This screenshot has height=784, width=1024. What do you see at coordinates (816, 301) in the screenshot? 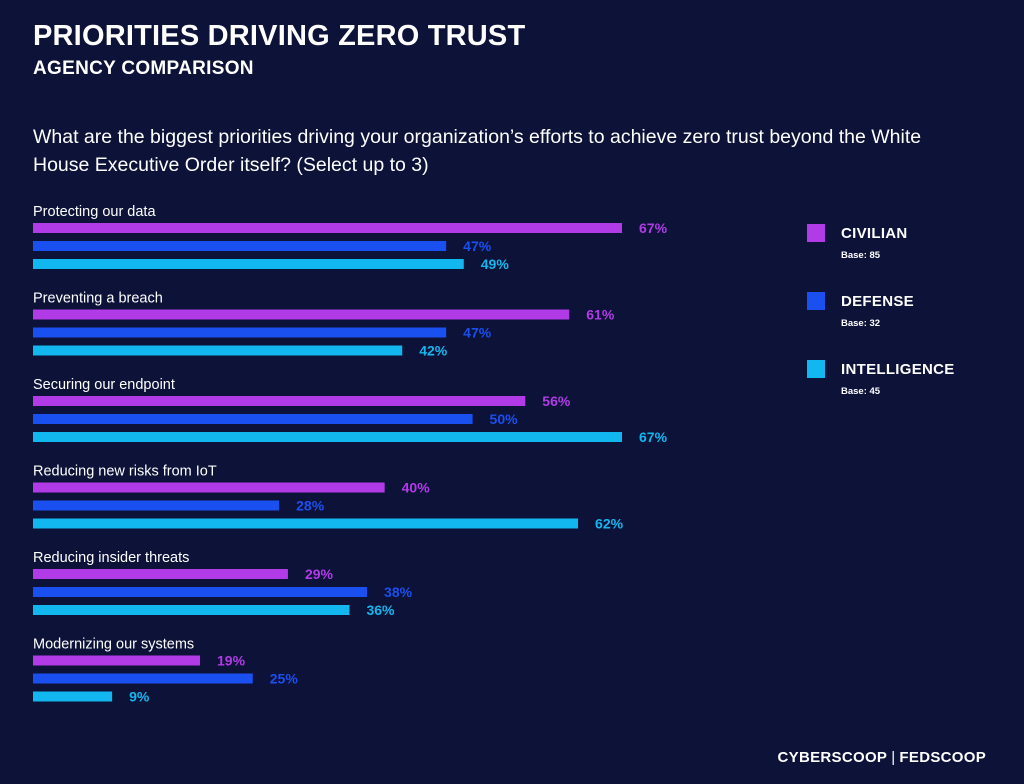
I see `legend-swatch-defense` at bounding box center [816, 301].